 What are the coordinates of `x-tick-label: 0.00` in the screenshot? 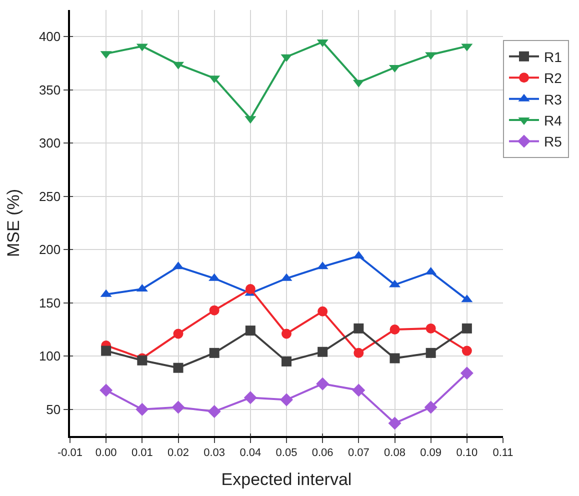 It's located at (106, 452).